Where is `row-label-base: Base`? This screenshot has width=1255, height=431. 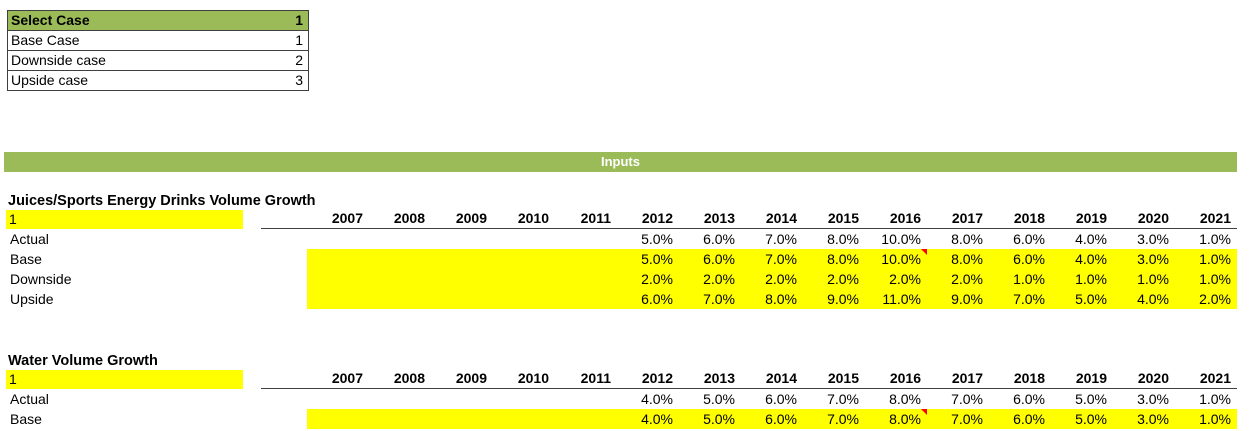
row-label-base: Base is located at coordinates (26, 419).